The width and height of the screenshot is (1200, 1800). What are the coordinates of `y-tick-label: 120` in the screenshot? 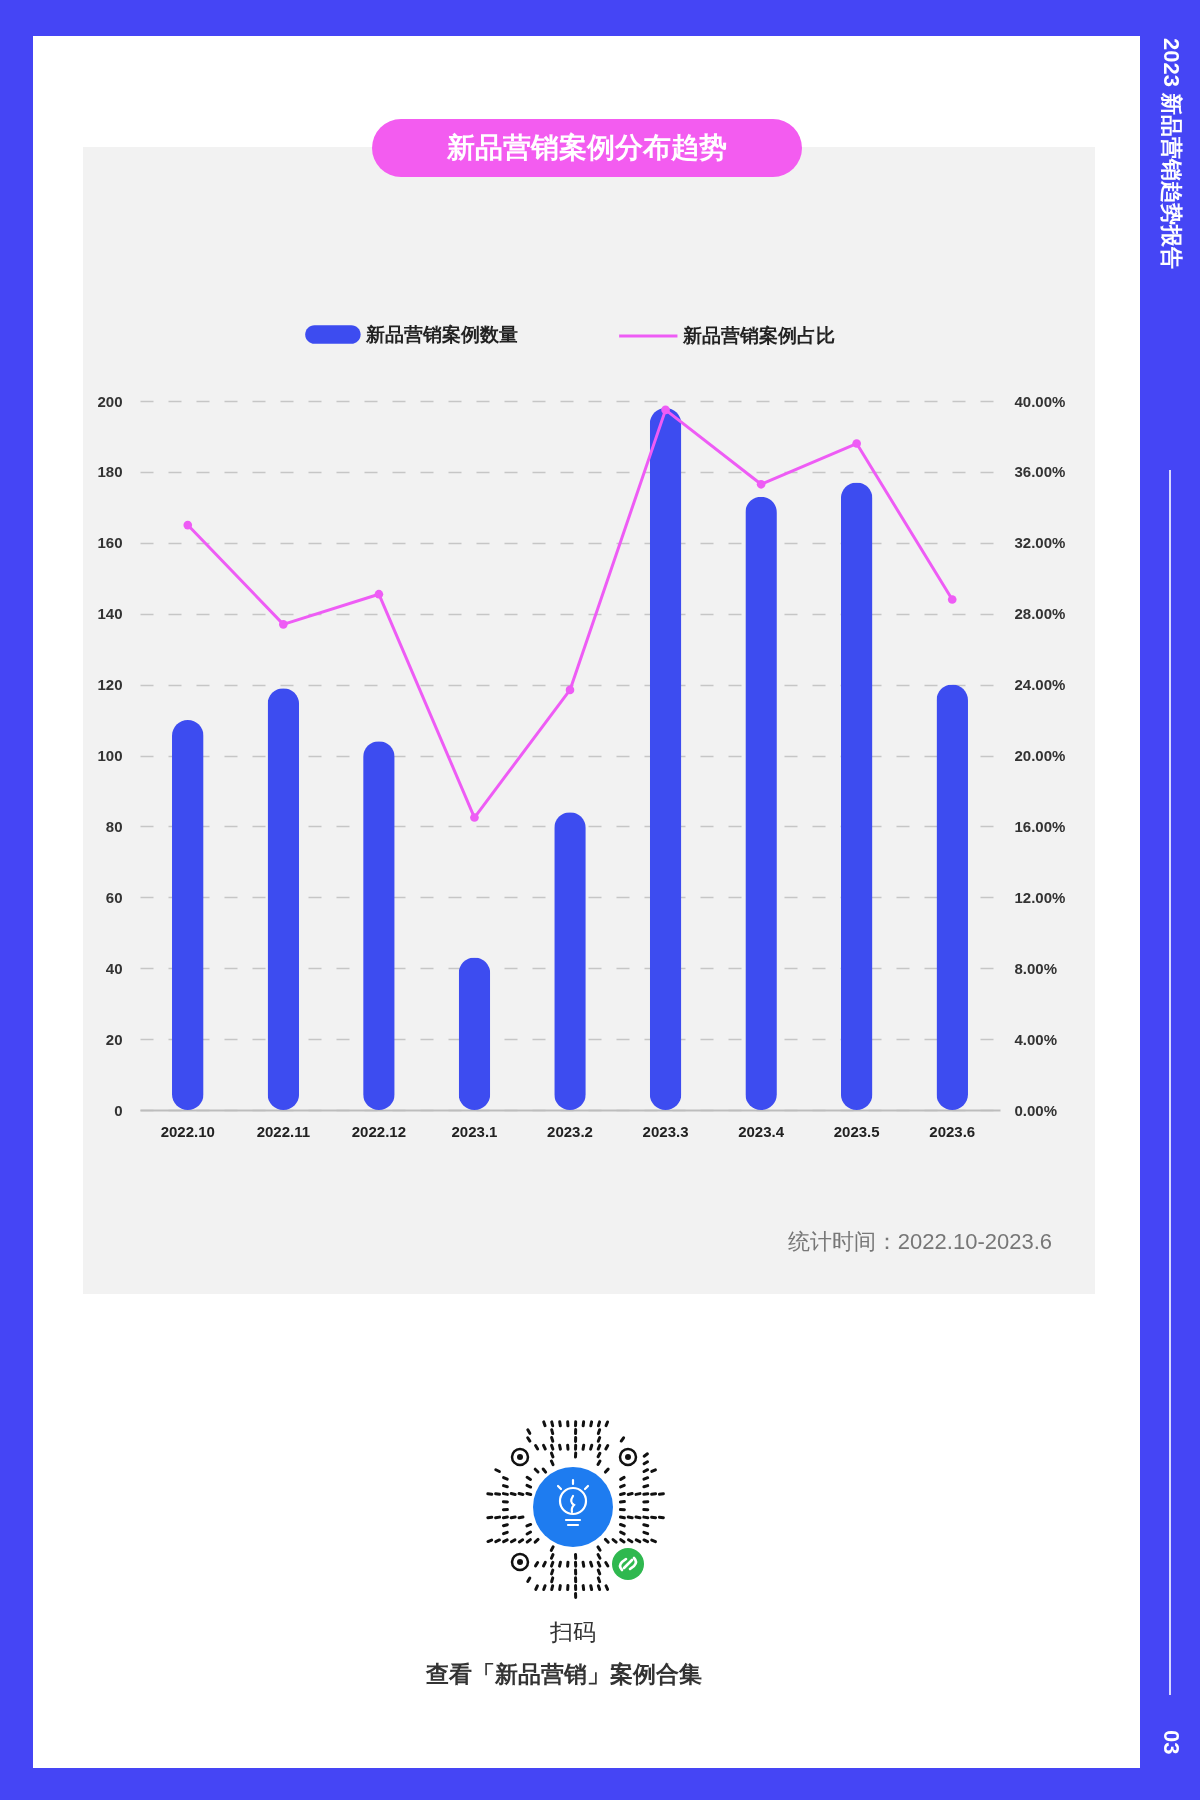 It's located at (110, 685).